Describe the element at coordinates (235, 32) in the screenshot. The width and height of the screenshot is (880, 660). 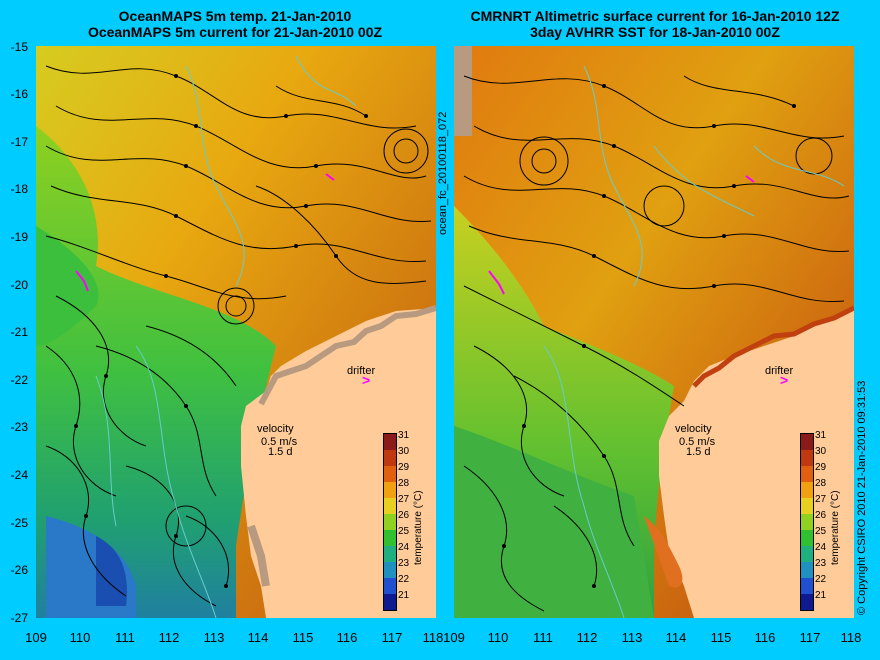
I see `left-title-line2: OceanMAPS 5m current for 21-Jan-2010 00Z` at that location.